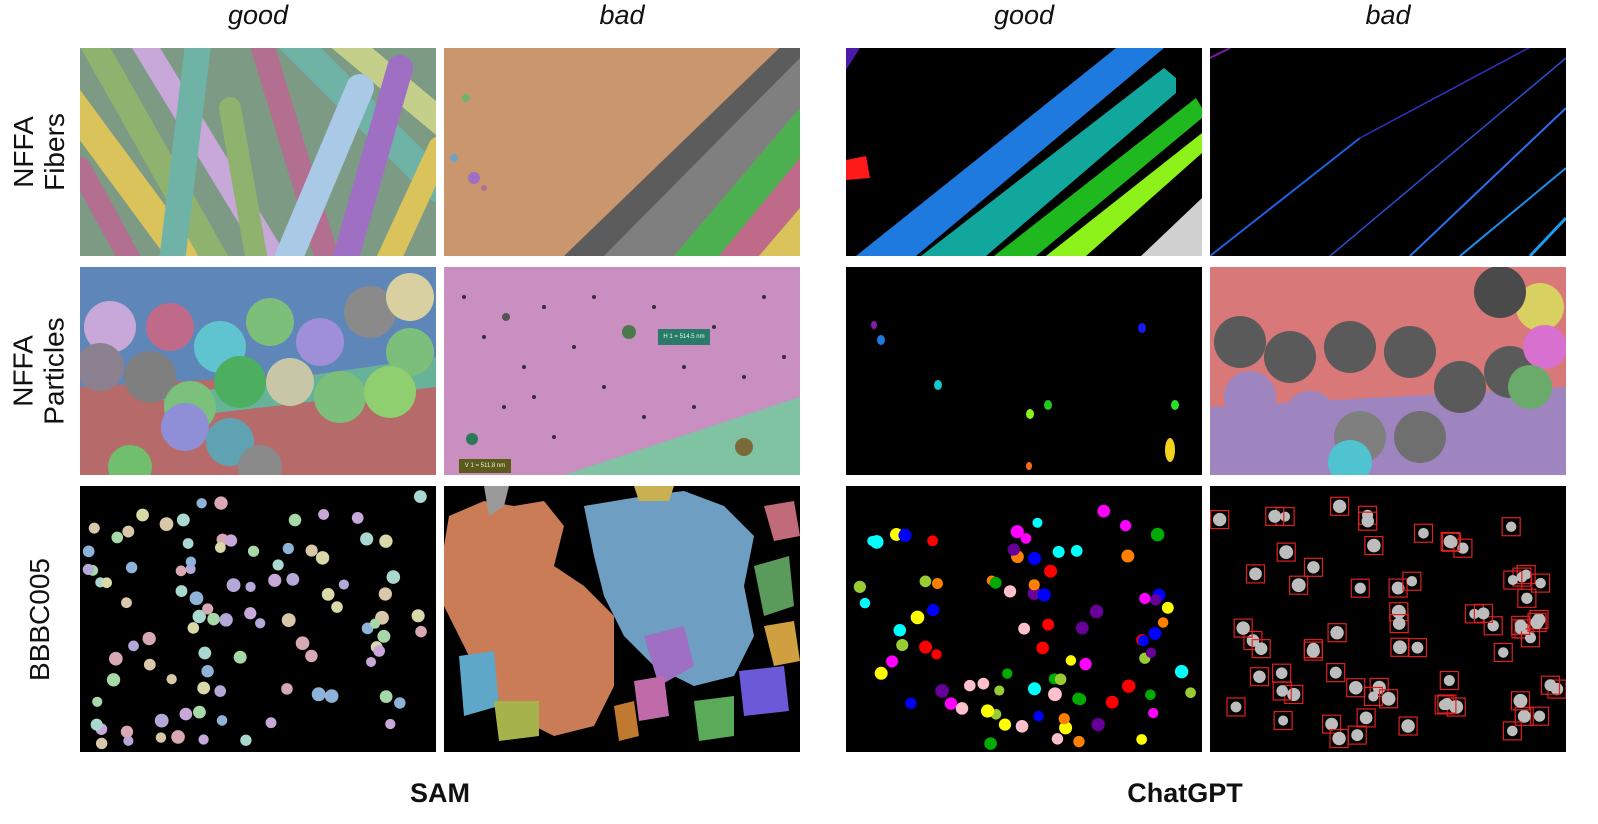 This screenshot has width=1598, height=824. I want to click on panel-chatgpt-bbbc005-good, so click(1024, 619).